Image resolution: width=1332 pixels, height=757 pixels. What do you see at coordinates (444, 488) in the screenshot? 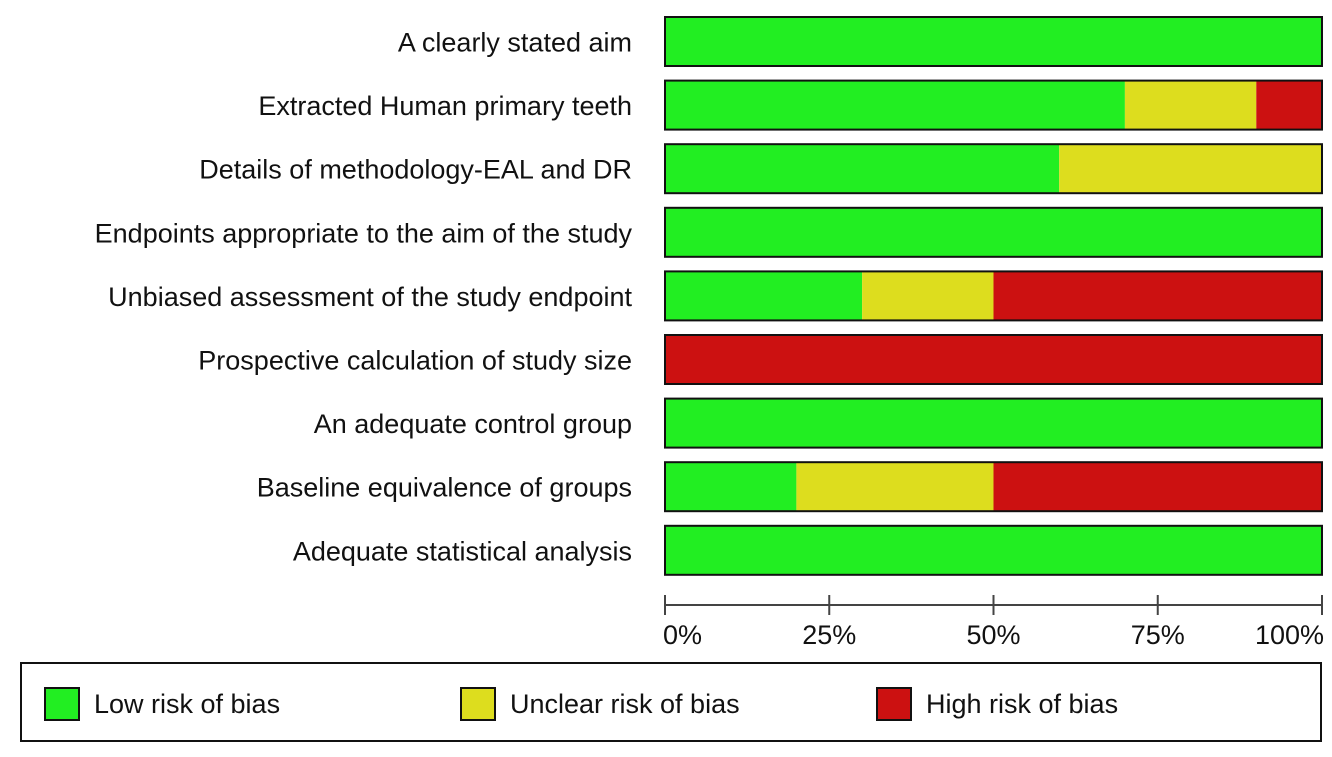
I see `category-label: Baseline equivalence of groups` at bounding box center [444, 488].